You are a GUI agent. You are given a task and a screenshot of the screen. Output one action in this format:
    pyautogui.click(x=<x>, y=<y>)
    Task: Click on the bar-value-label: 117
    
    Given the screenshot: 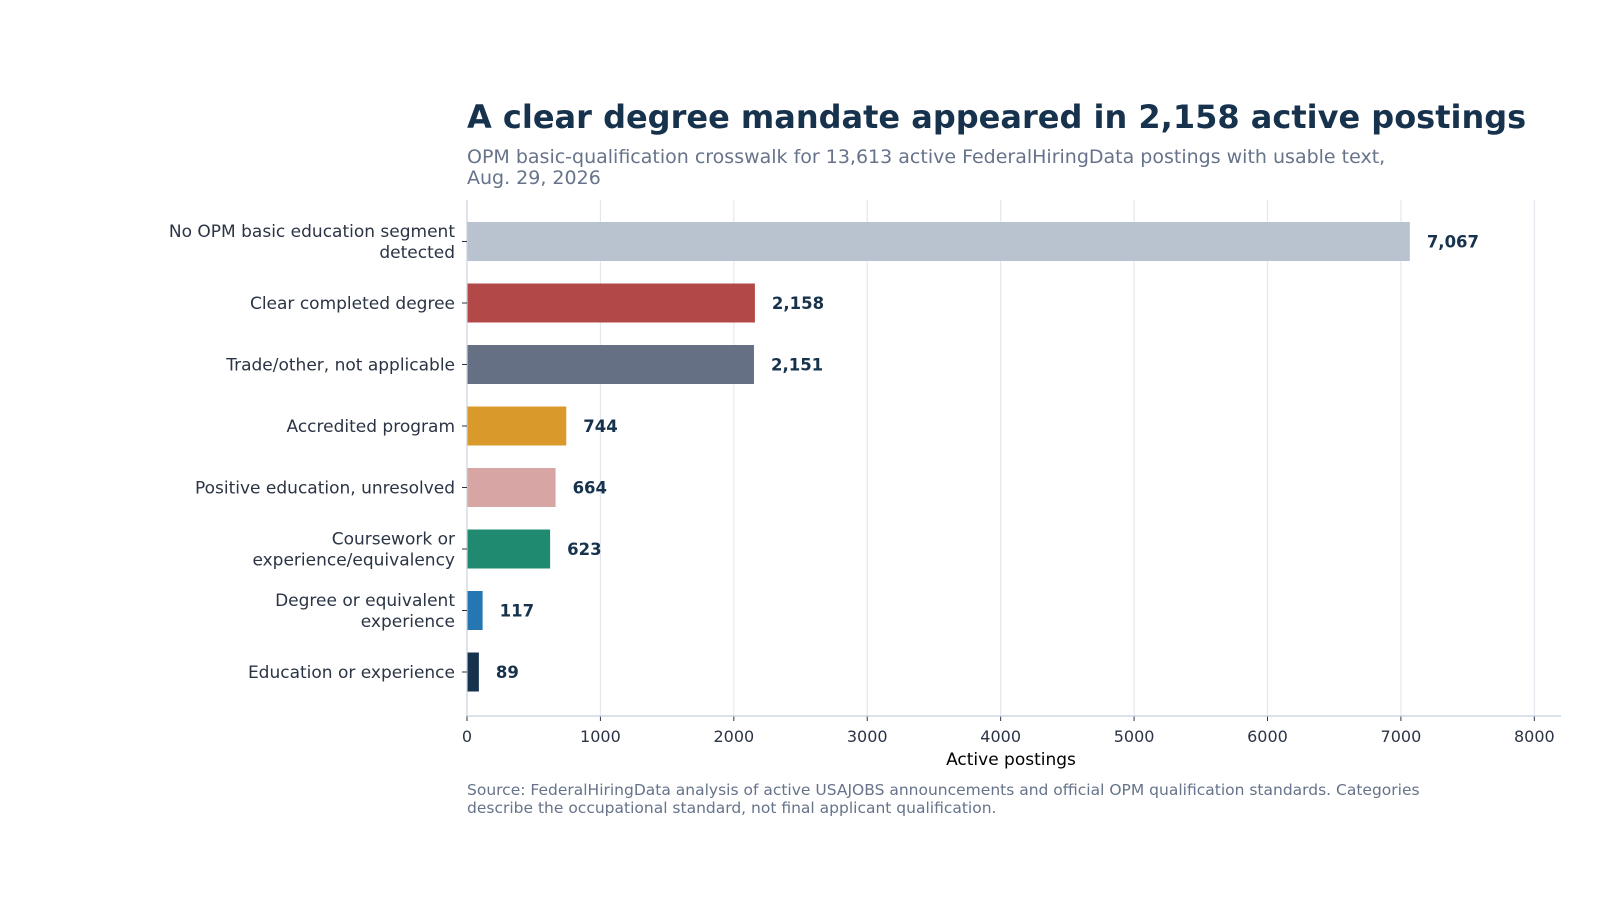 What is the action you would take?
    pyautogui.click(x=517, y=611)
    